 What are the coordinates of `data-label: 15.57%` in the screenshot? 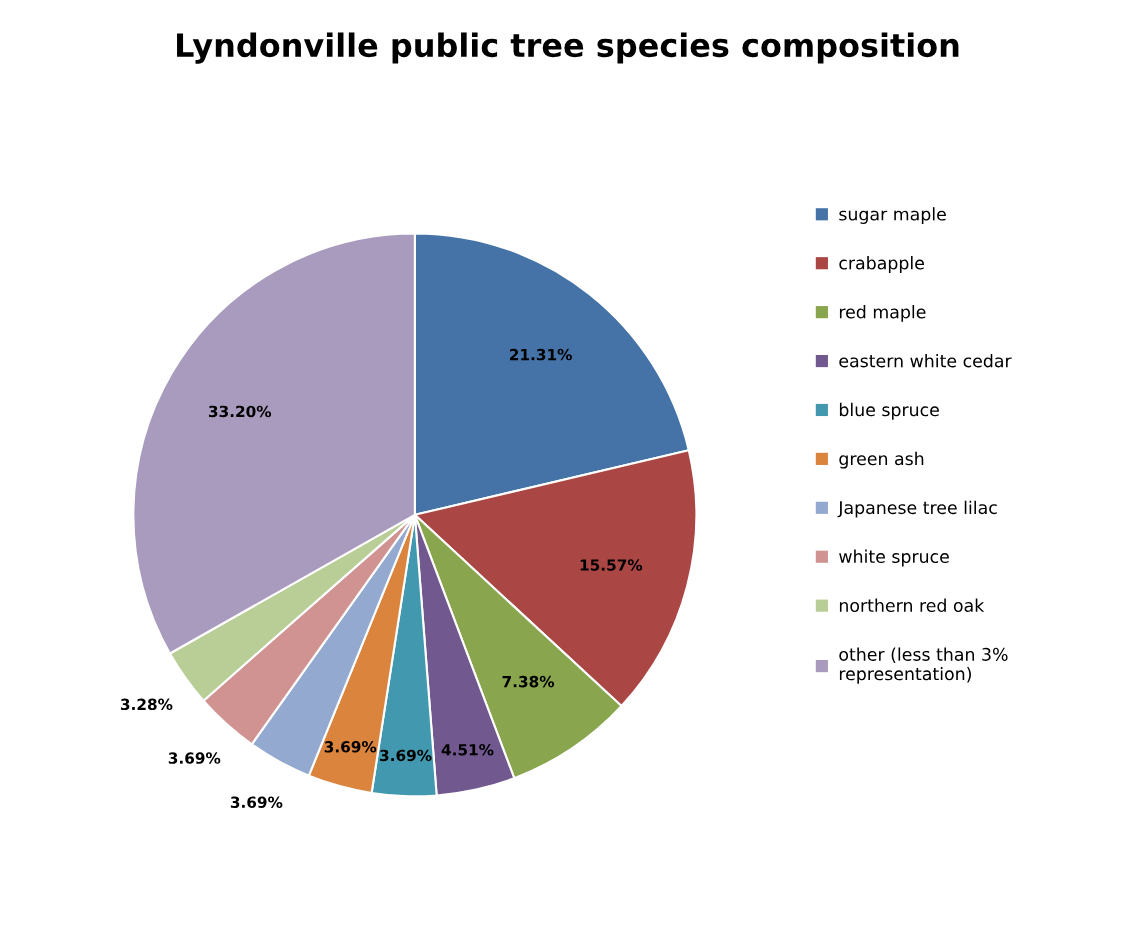 It's located at (611, 565).